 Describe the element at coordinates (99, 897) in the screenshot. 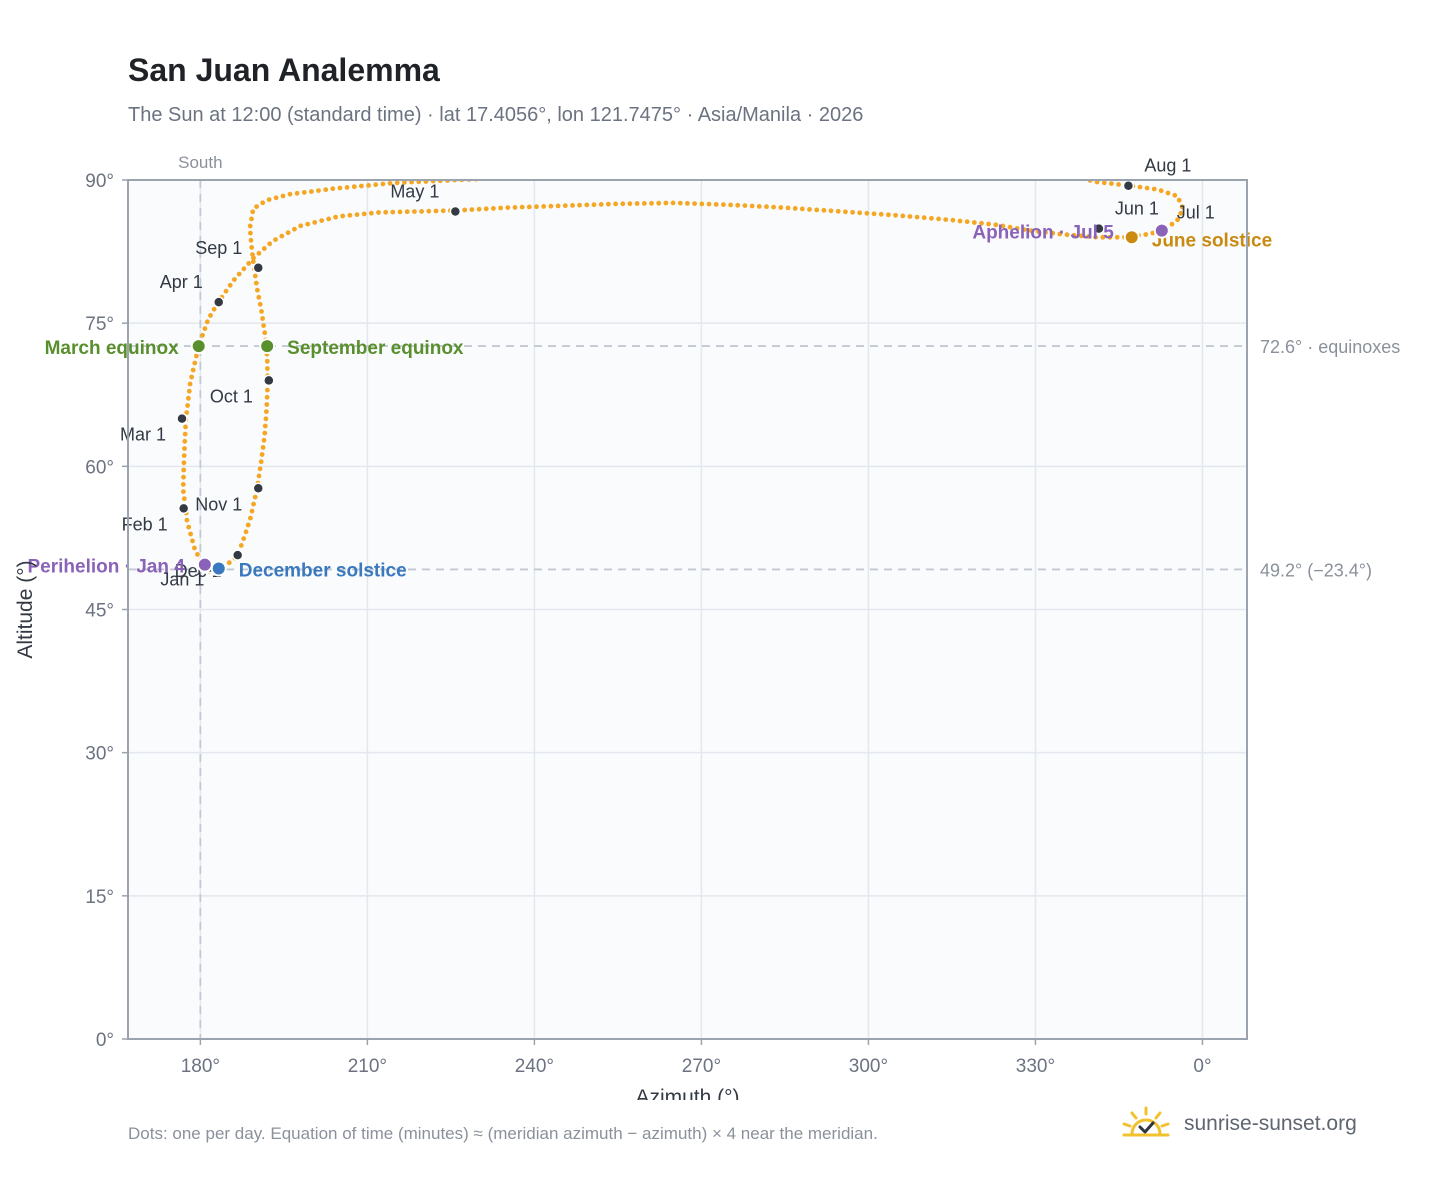

I see `y-tick-label: 15°` at that location.